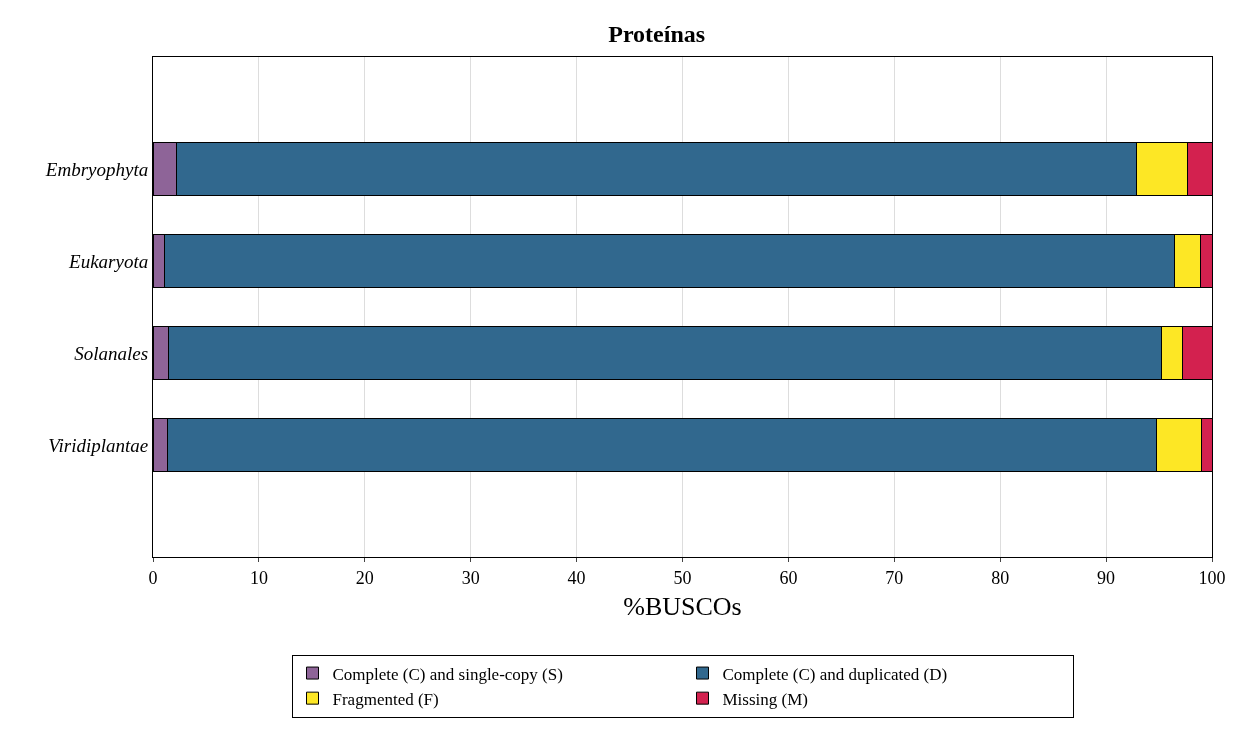 The width and height of the screenshot is (1239, 729). What do you see at coordinates (153, 577) in the screenshot?
I see `x-tick-label: 0` at bounding box center [153, 577].